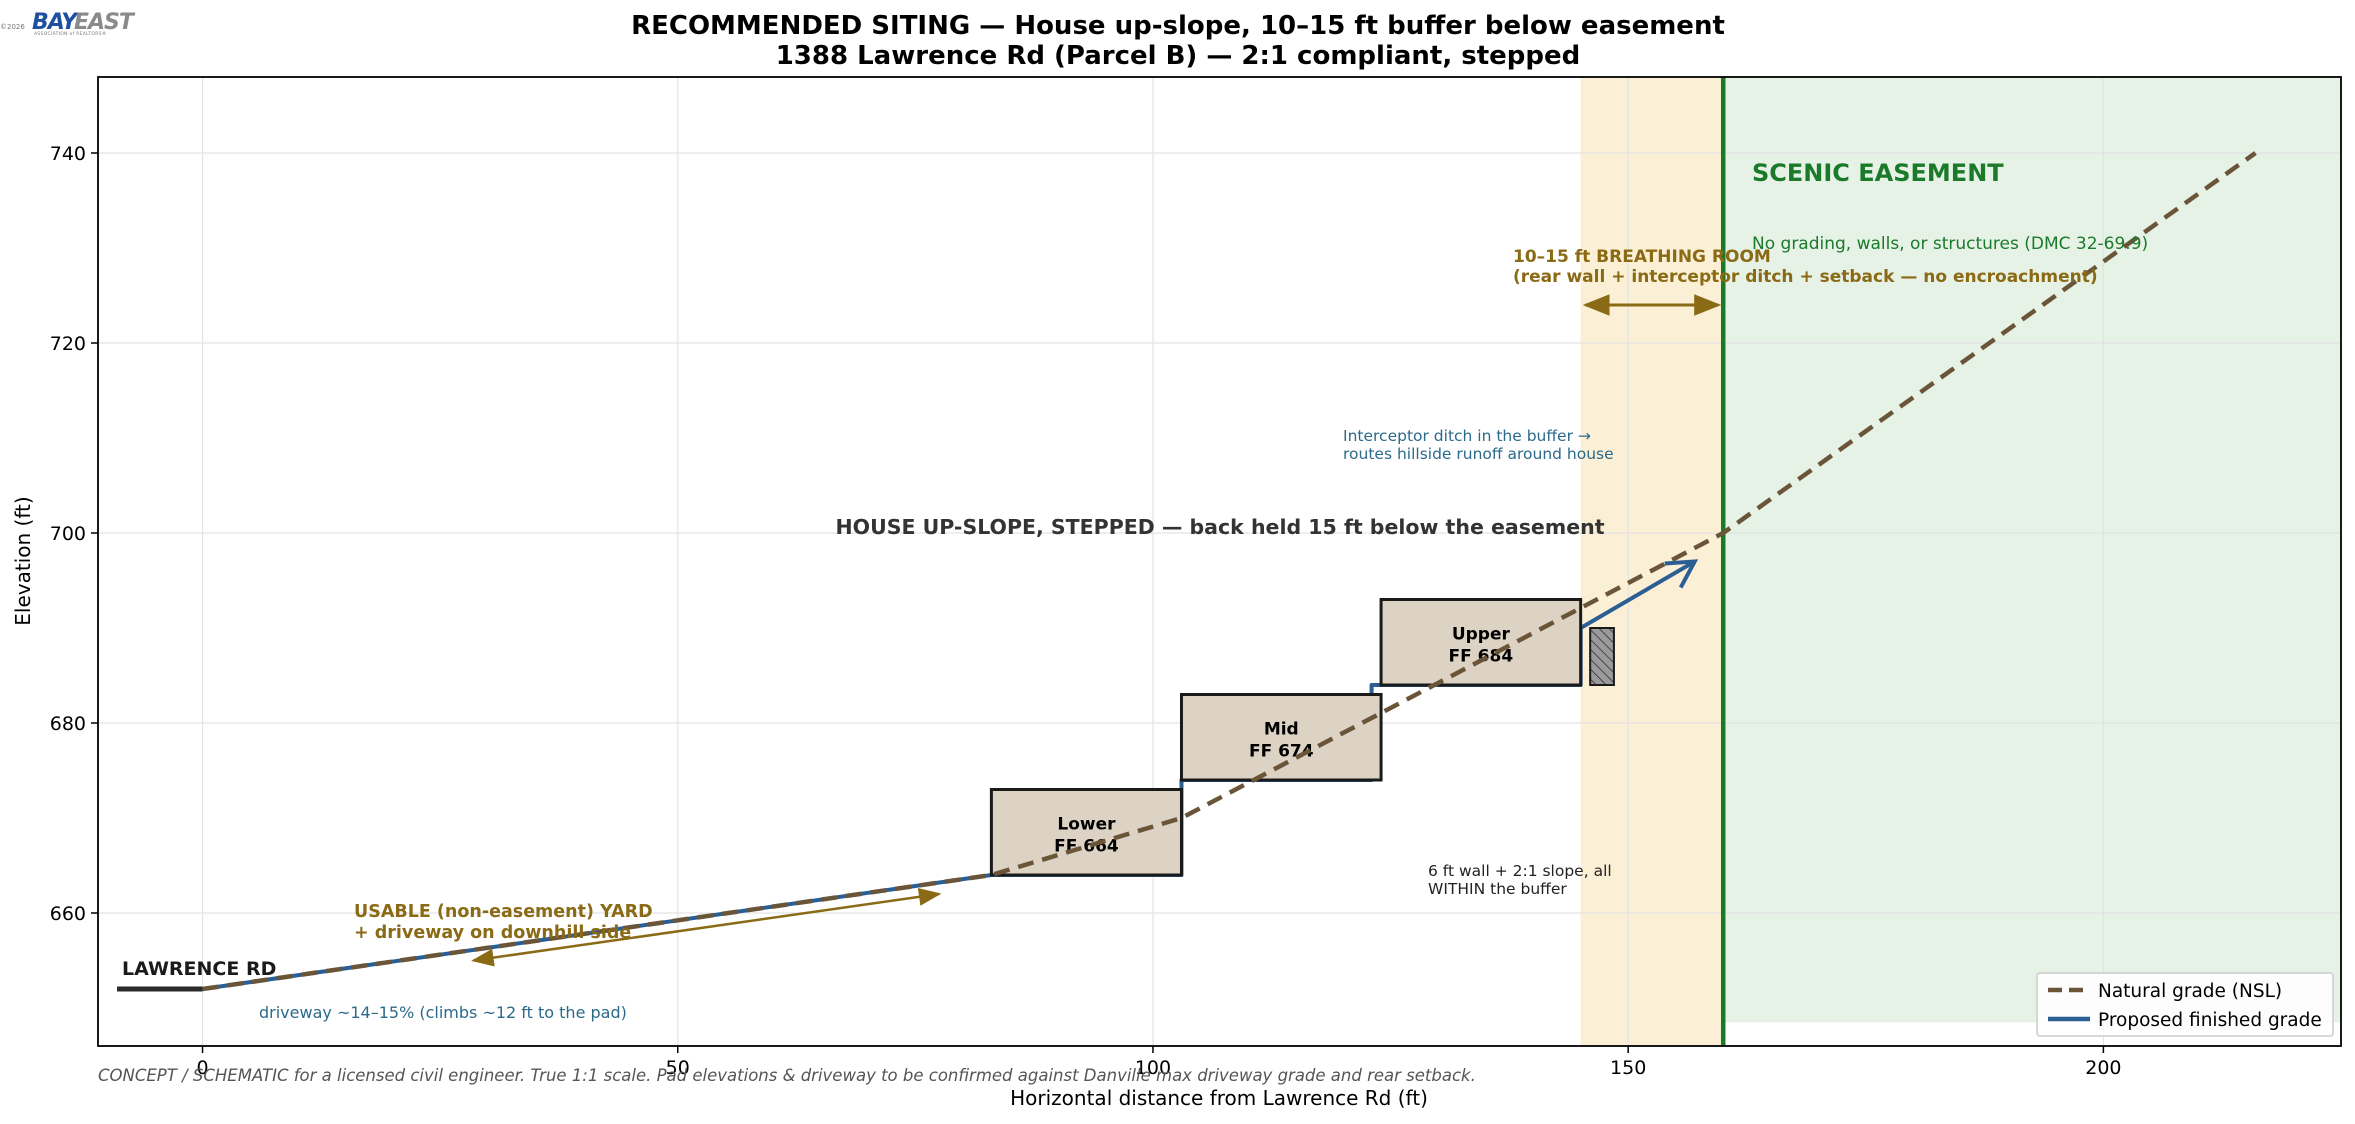  What do you see at coordinates (1086, 846) in the screenshot?
I see `house-ff-lower: FF 664` at bounding box center [1086, 846].